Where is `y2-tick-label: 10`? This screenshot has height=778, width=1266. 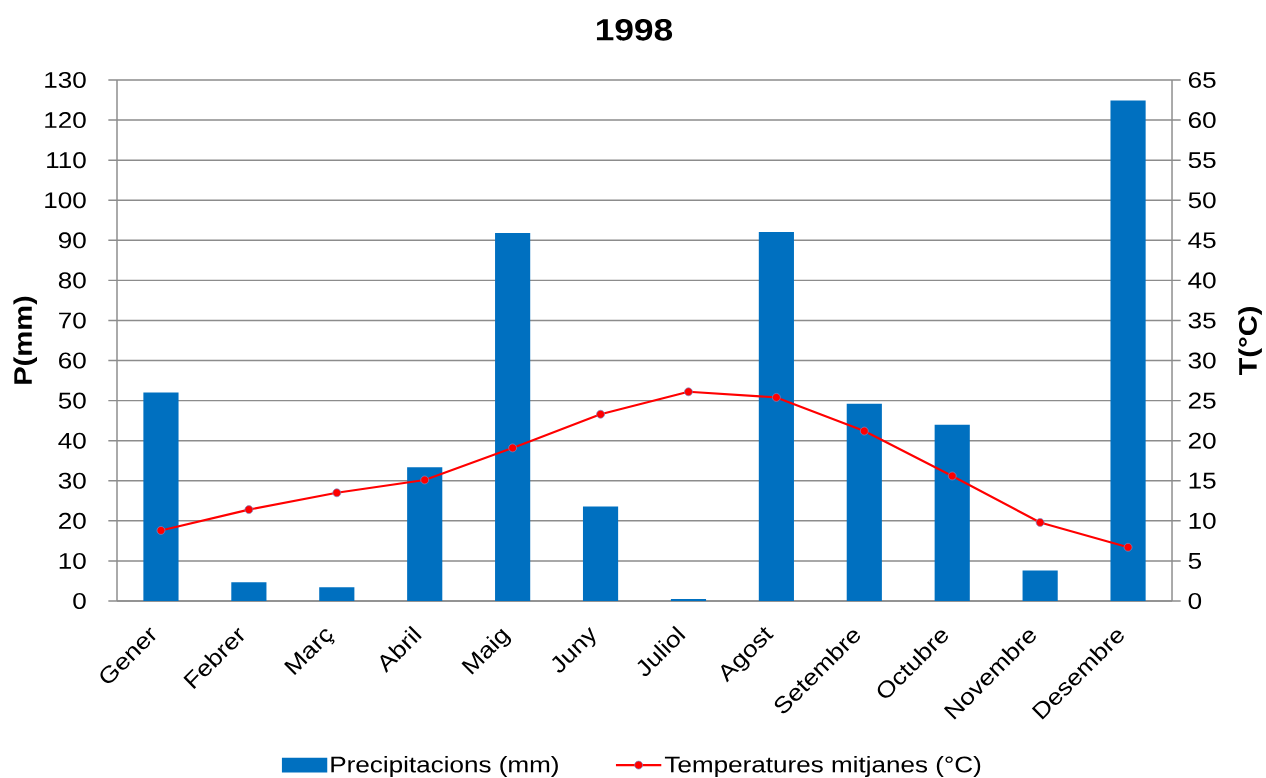 y2-tick-label: 10 is located at coordinates (1202, 520).